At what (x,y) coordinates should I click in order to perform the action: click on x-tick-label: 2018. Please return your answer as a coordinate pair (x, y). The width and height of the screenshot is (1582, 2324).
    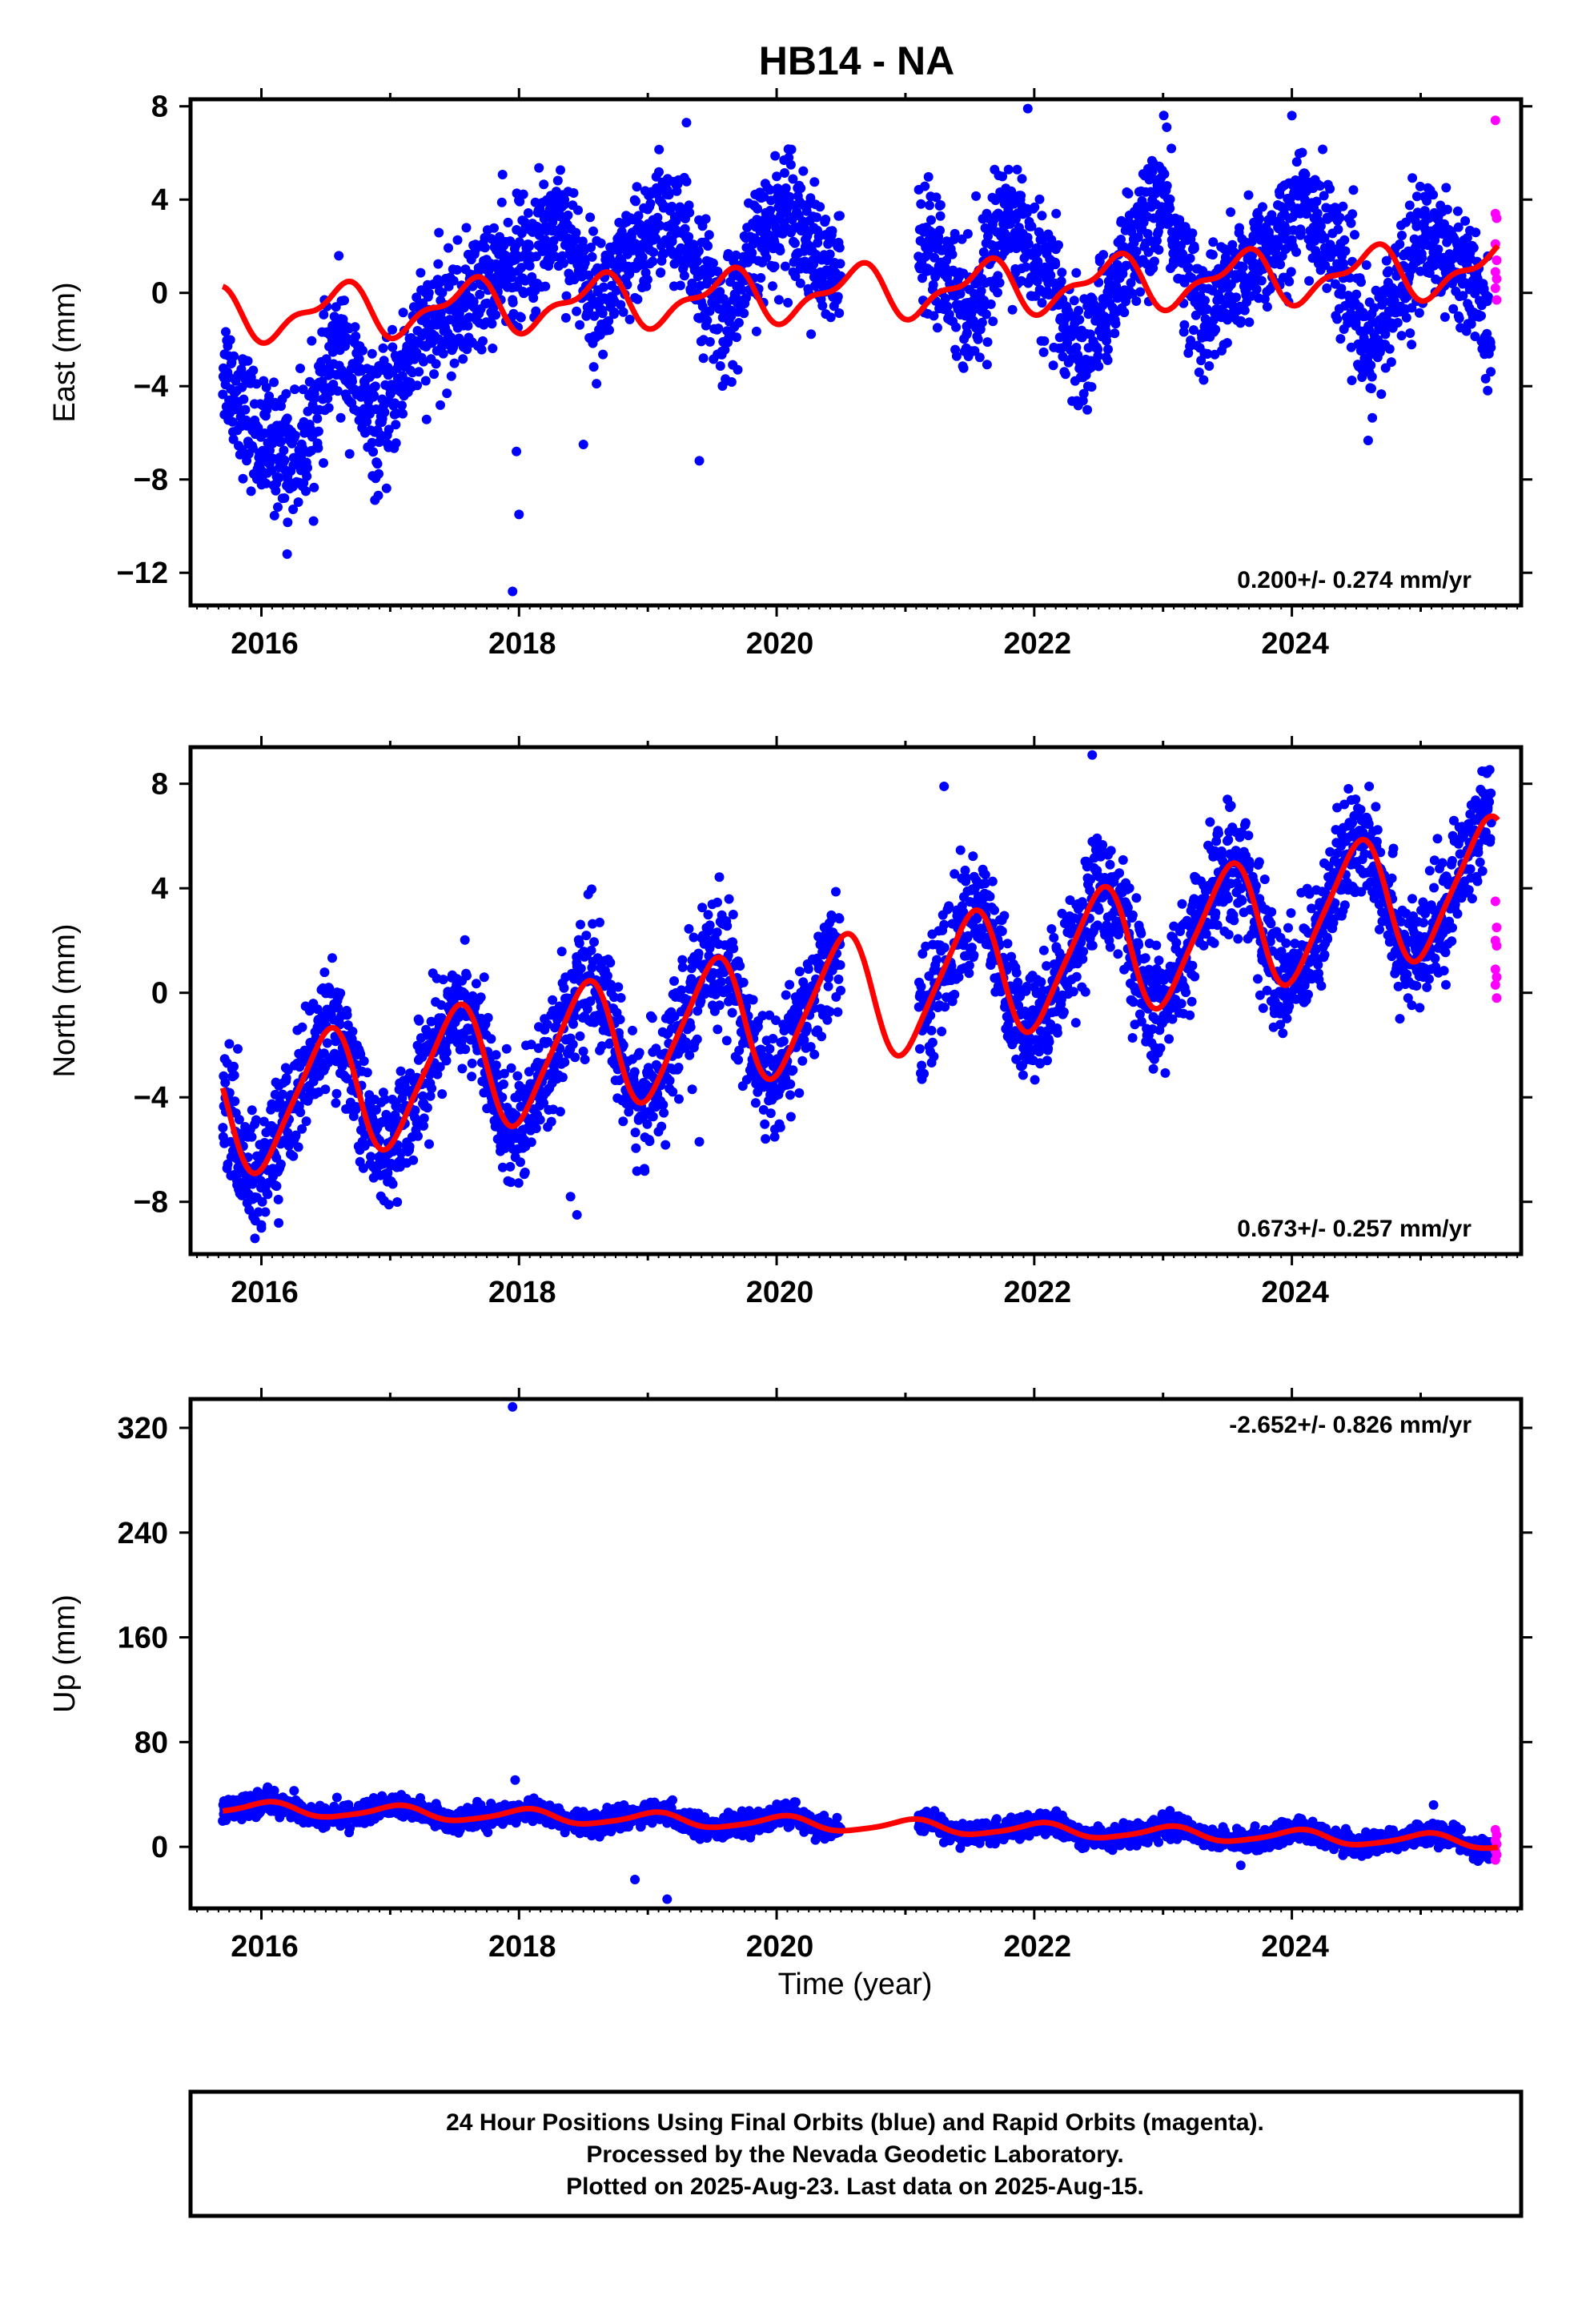
    Looking at the image, I should click on (522, 644).